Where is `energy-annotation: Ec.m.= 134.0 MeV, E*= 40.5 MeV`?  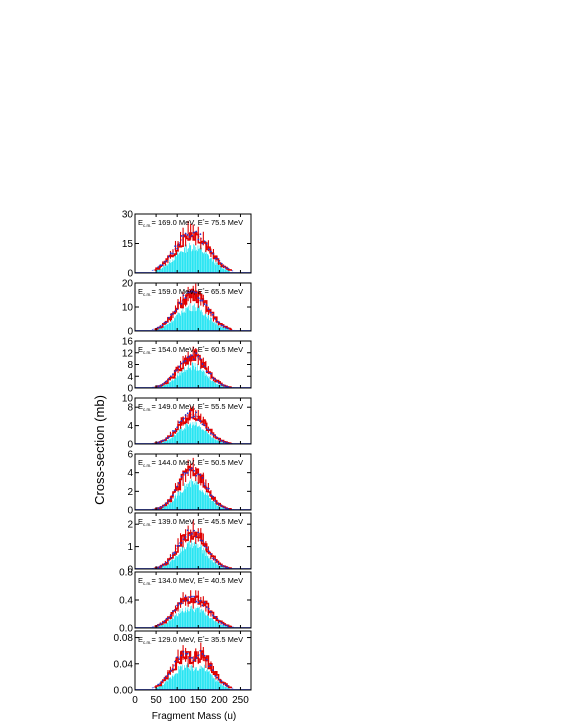 energy-annotation: Ec.m.= 134.0 MeV, E*= 40.5 MeV is located at coordinates (190, 581).